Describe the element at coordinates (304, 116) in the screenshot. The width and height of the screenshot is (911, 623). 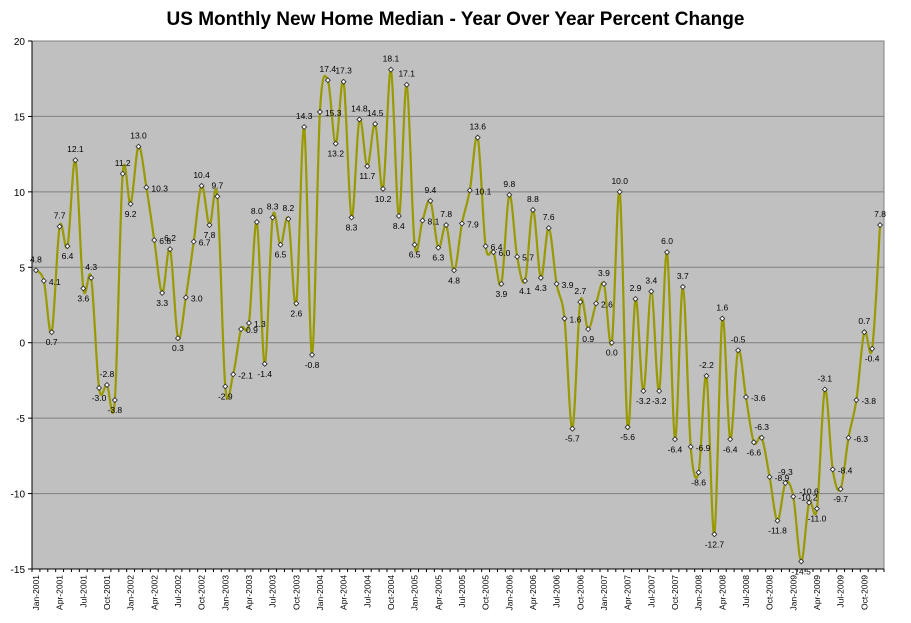
I see `data-label: 14.3` at that location.